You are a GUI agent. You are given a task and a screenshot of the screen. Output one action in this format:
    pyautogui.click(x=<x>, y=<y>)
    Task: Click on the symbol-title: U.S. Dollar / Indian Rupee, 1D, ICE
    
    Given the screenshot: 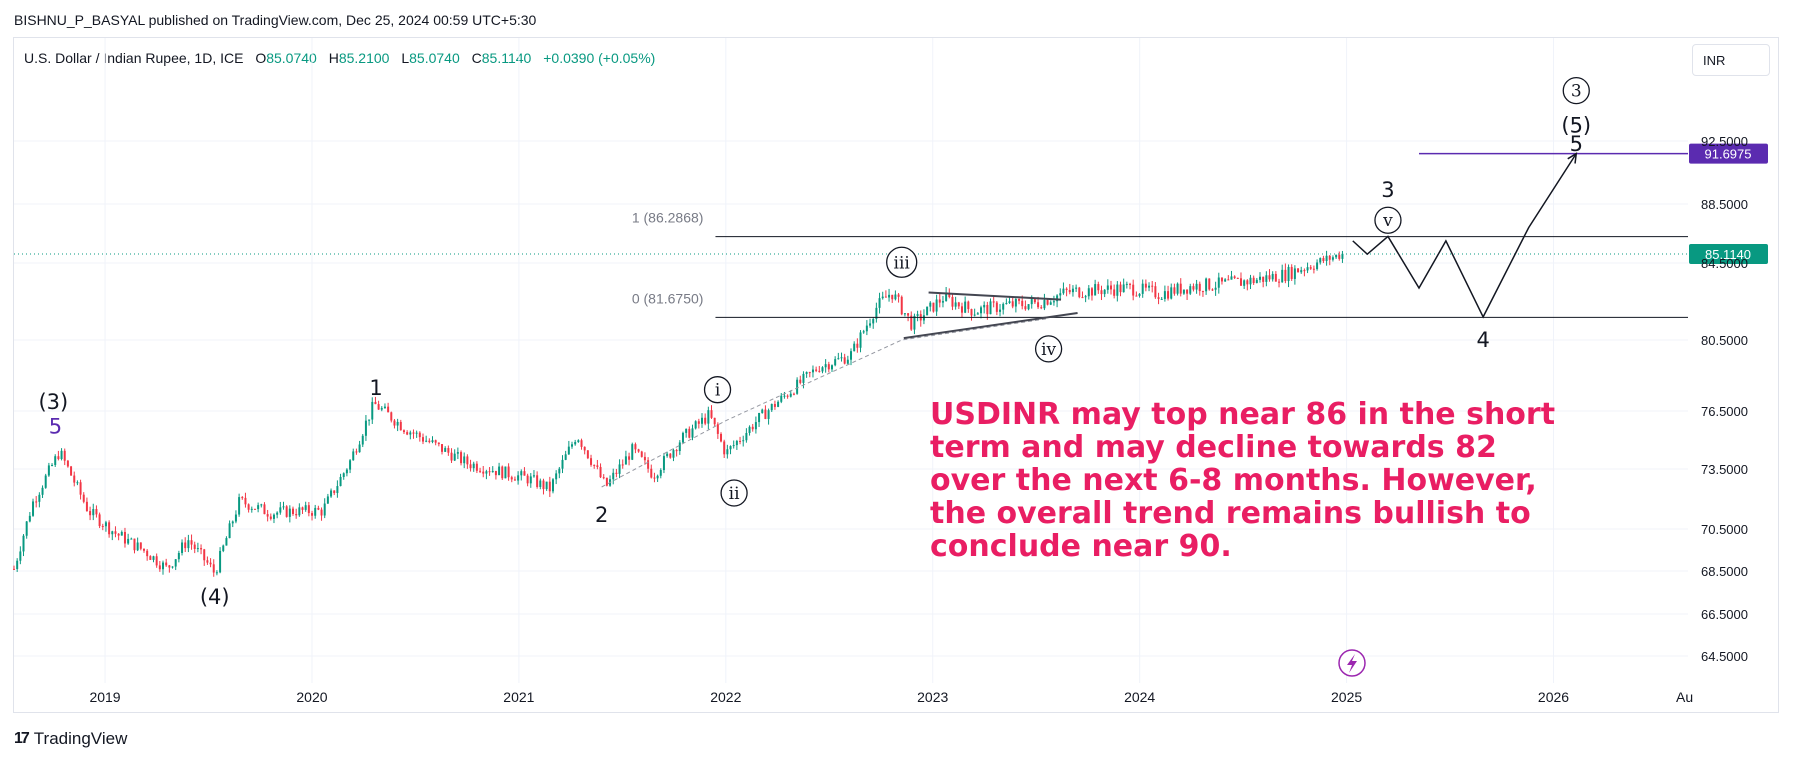 What is the action you would take?
    pyautogui.click(x=134, y=58)
    